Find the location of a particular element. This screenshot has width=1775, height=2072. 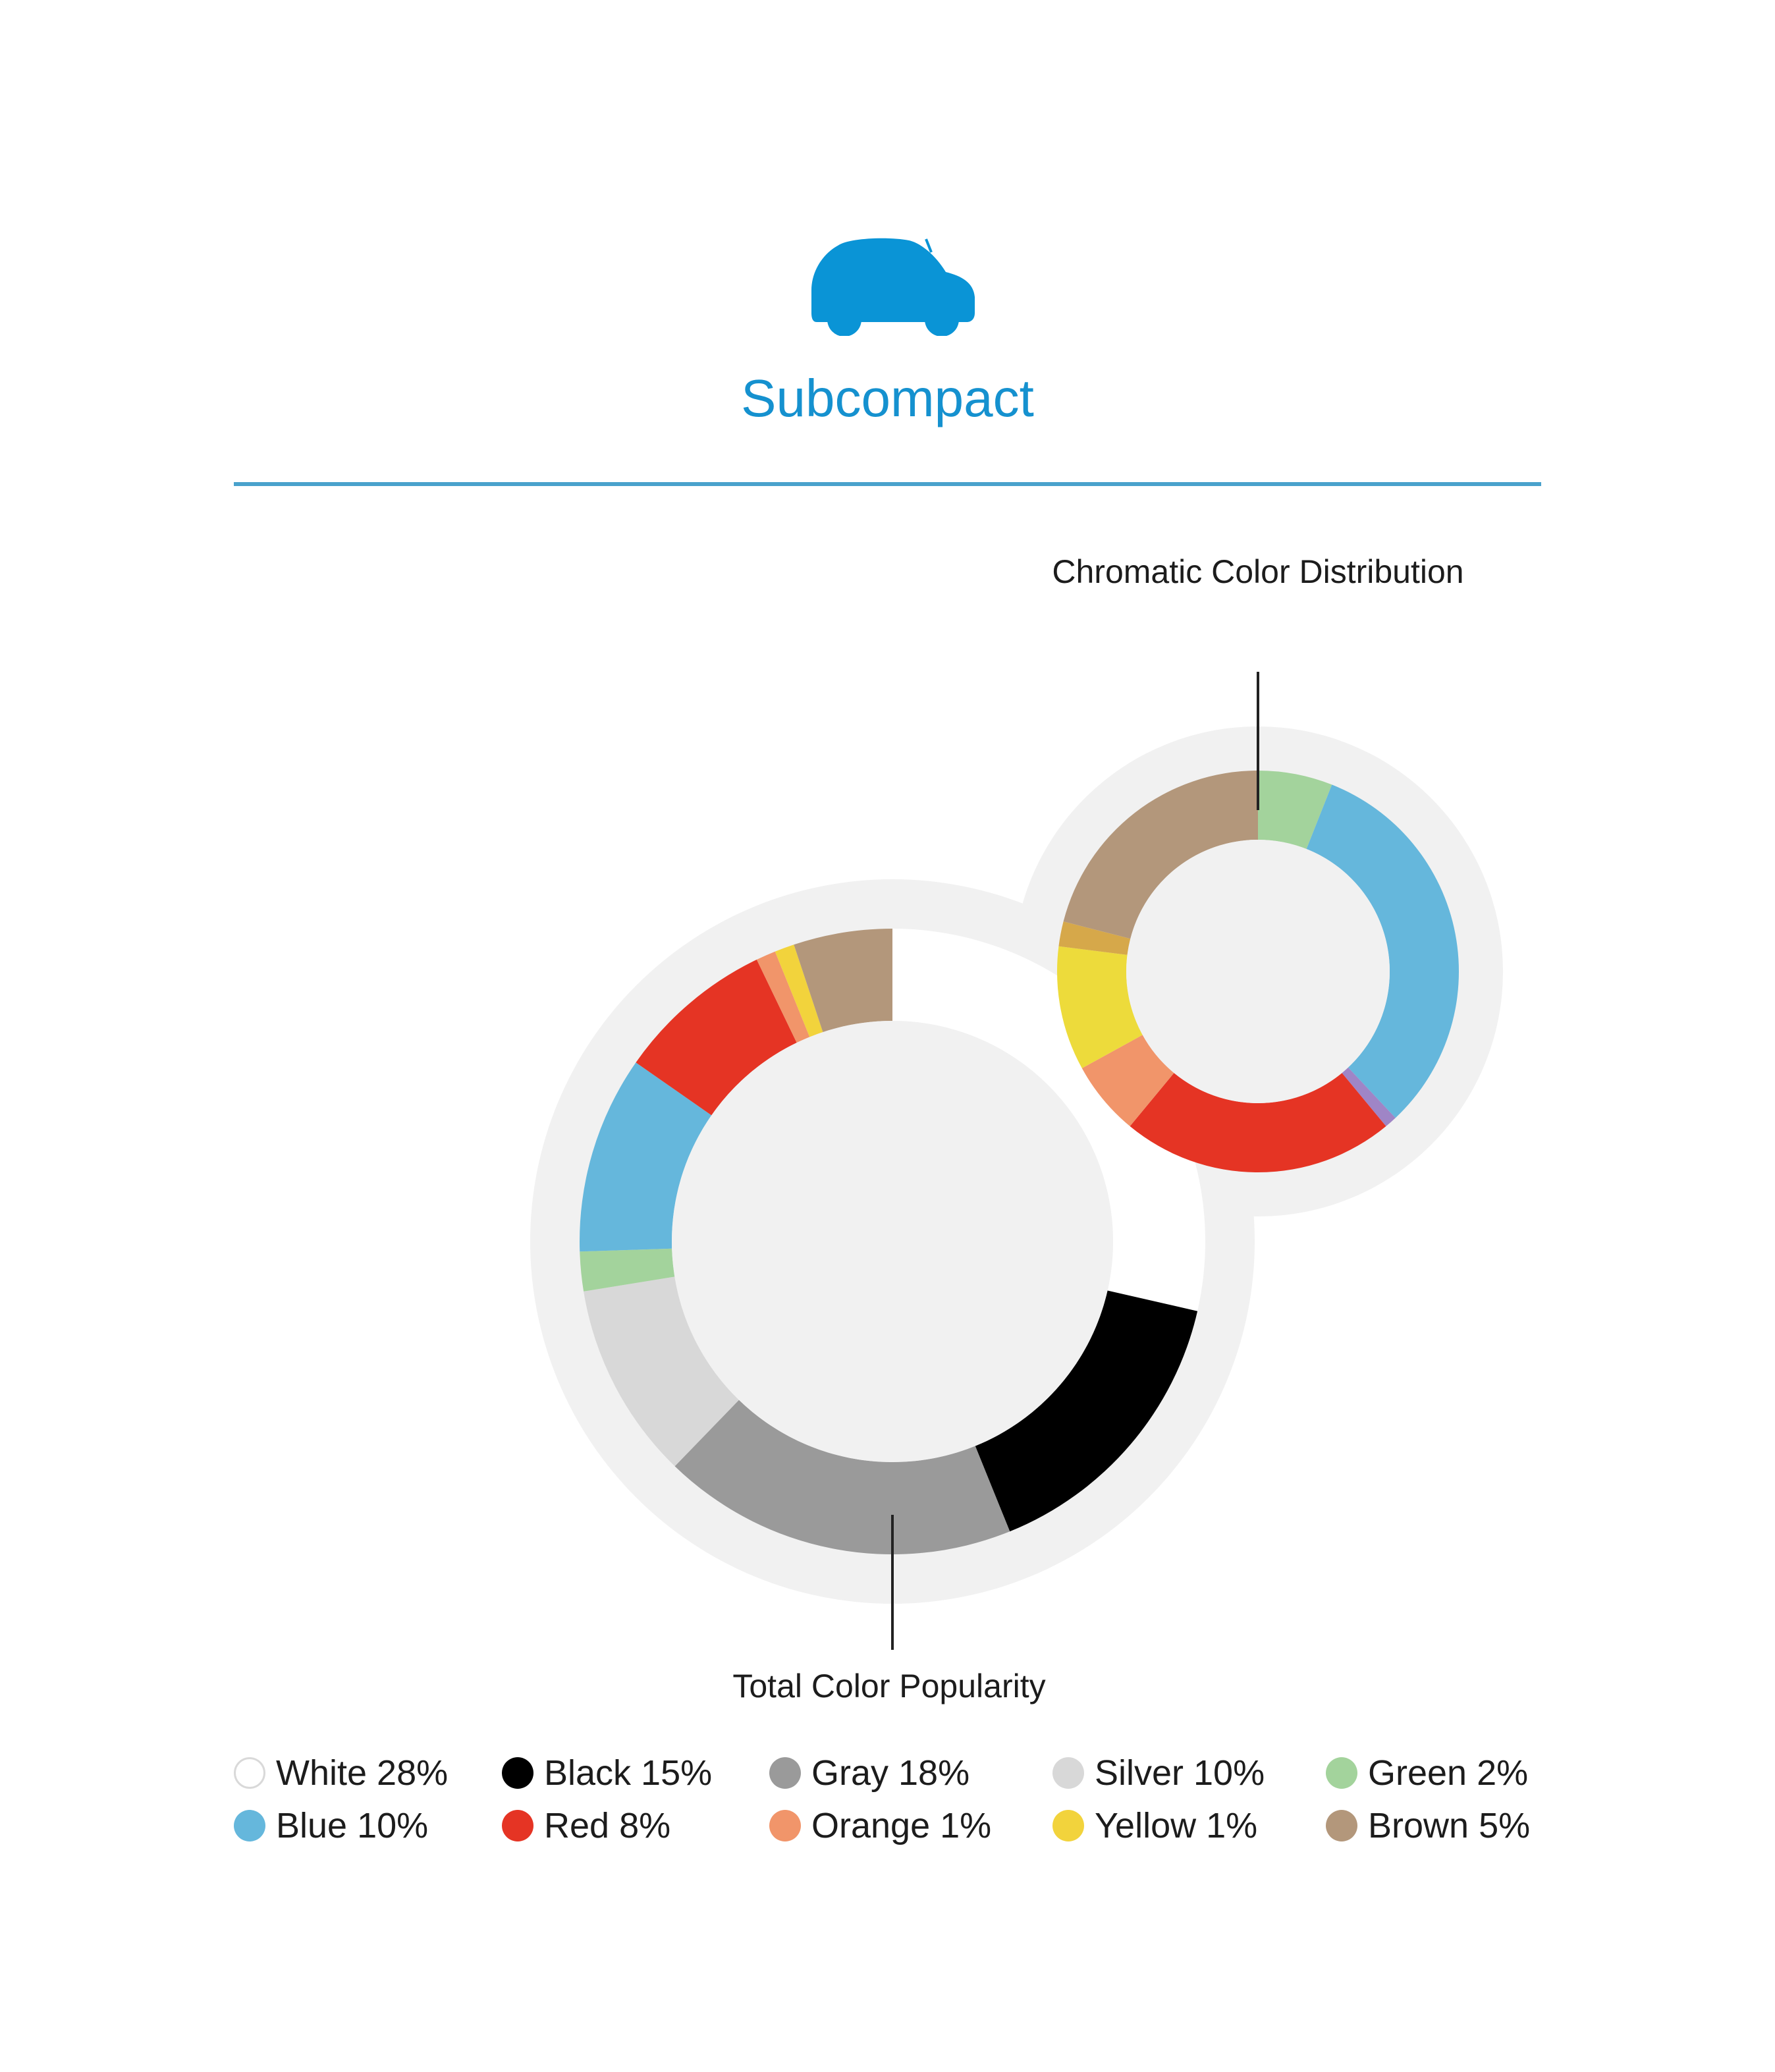

legend-item: Yellow 1% is located at coordinates (1154, 1826).